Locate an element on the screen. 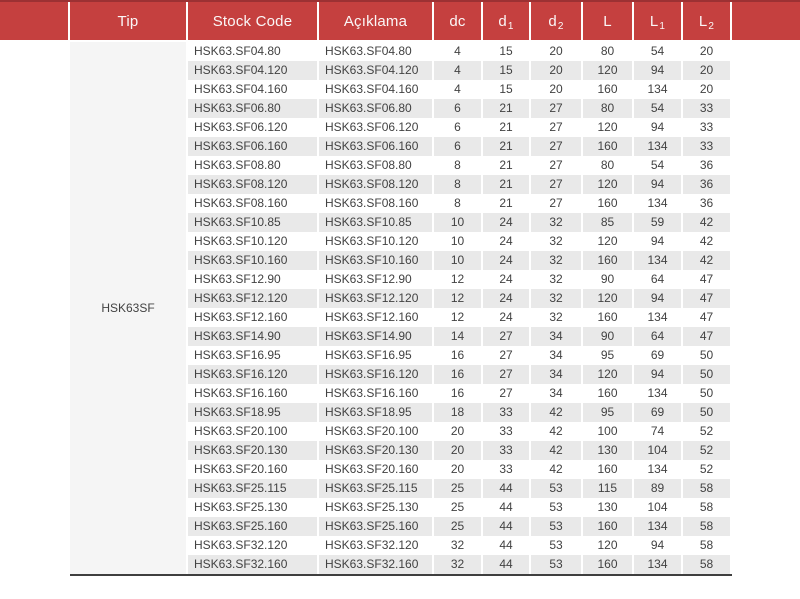  l1-cell: 69 is located at coordinates (657, 355).